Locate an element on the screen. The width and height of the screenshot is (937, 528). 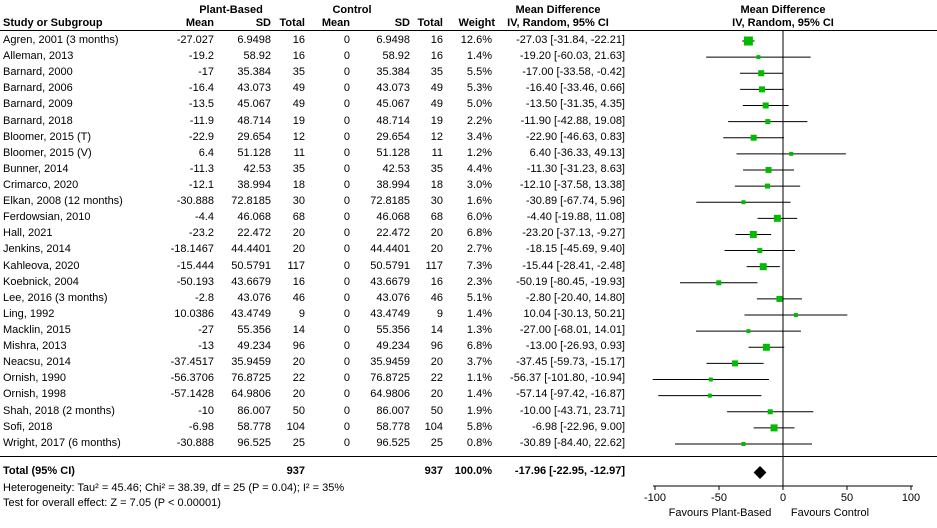
plant-sd: 45.067 is located at coordinates (254, 104).